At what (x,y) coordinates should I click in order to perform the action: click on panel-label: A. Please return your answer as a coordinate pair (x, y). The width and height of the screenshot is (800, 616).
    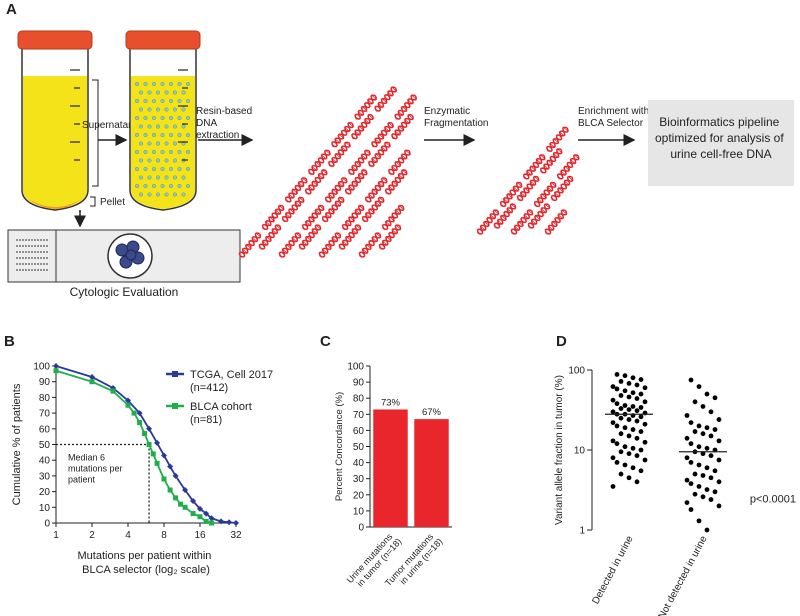
    Looking at the image, I should click on (11, 9).